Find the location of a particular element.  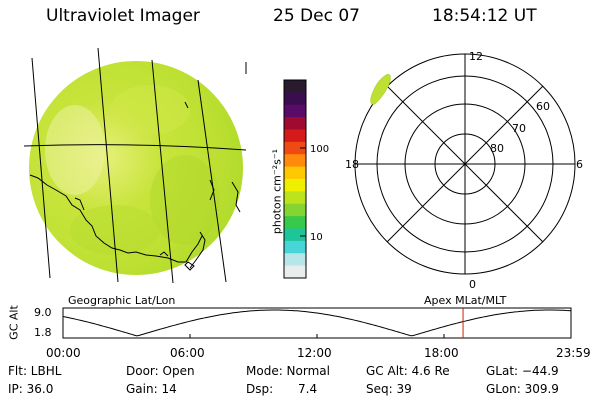

altitude-curve is located at coordinates (317, 323).